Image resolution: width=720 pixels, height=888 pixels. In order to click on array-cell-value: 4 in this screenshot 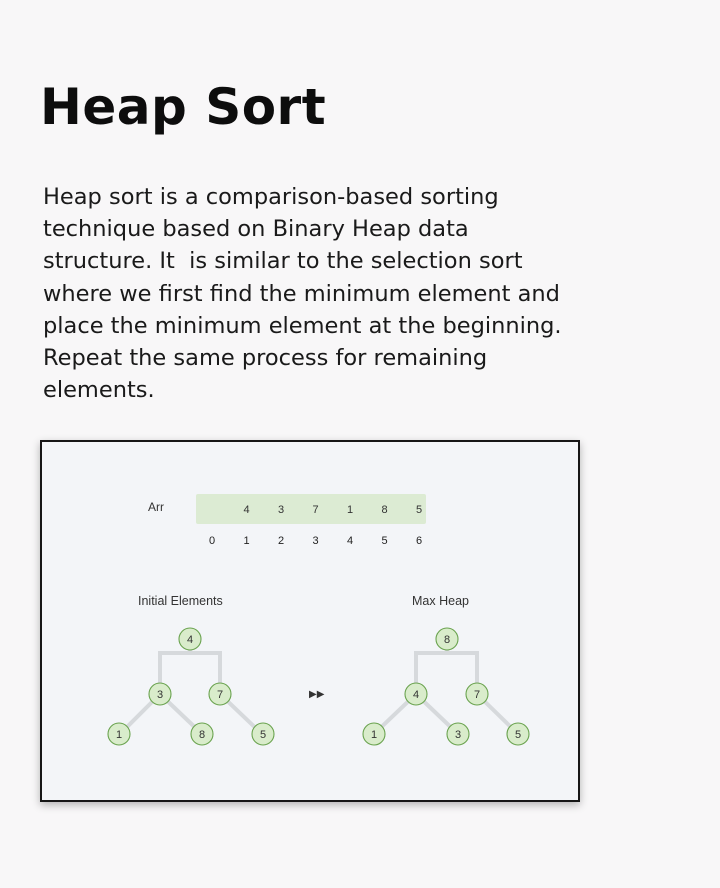, I will do `click(246, 510)`.